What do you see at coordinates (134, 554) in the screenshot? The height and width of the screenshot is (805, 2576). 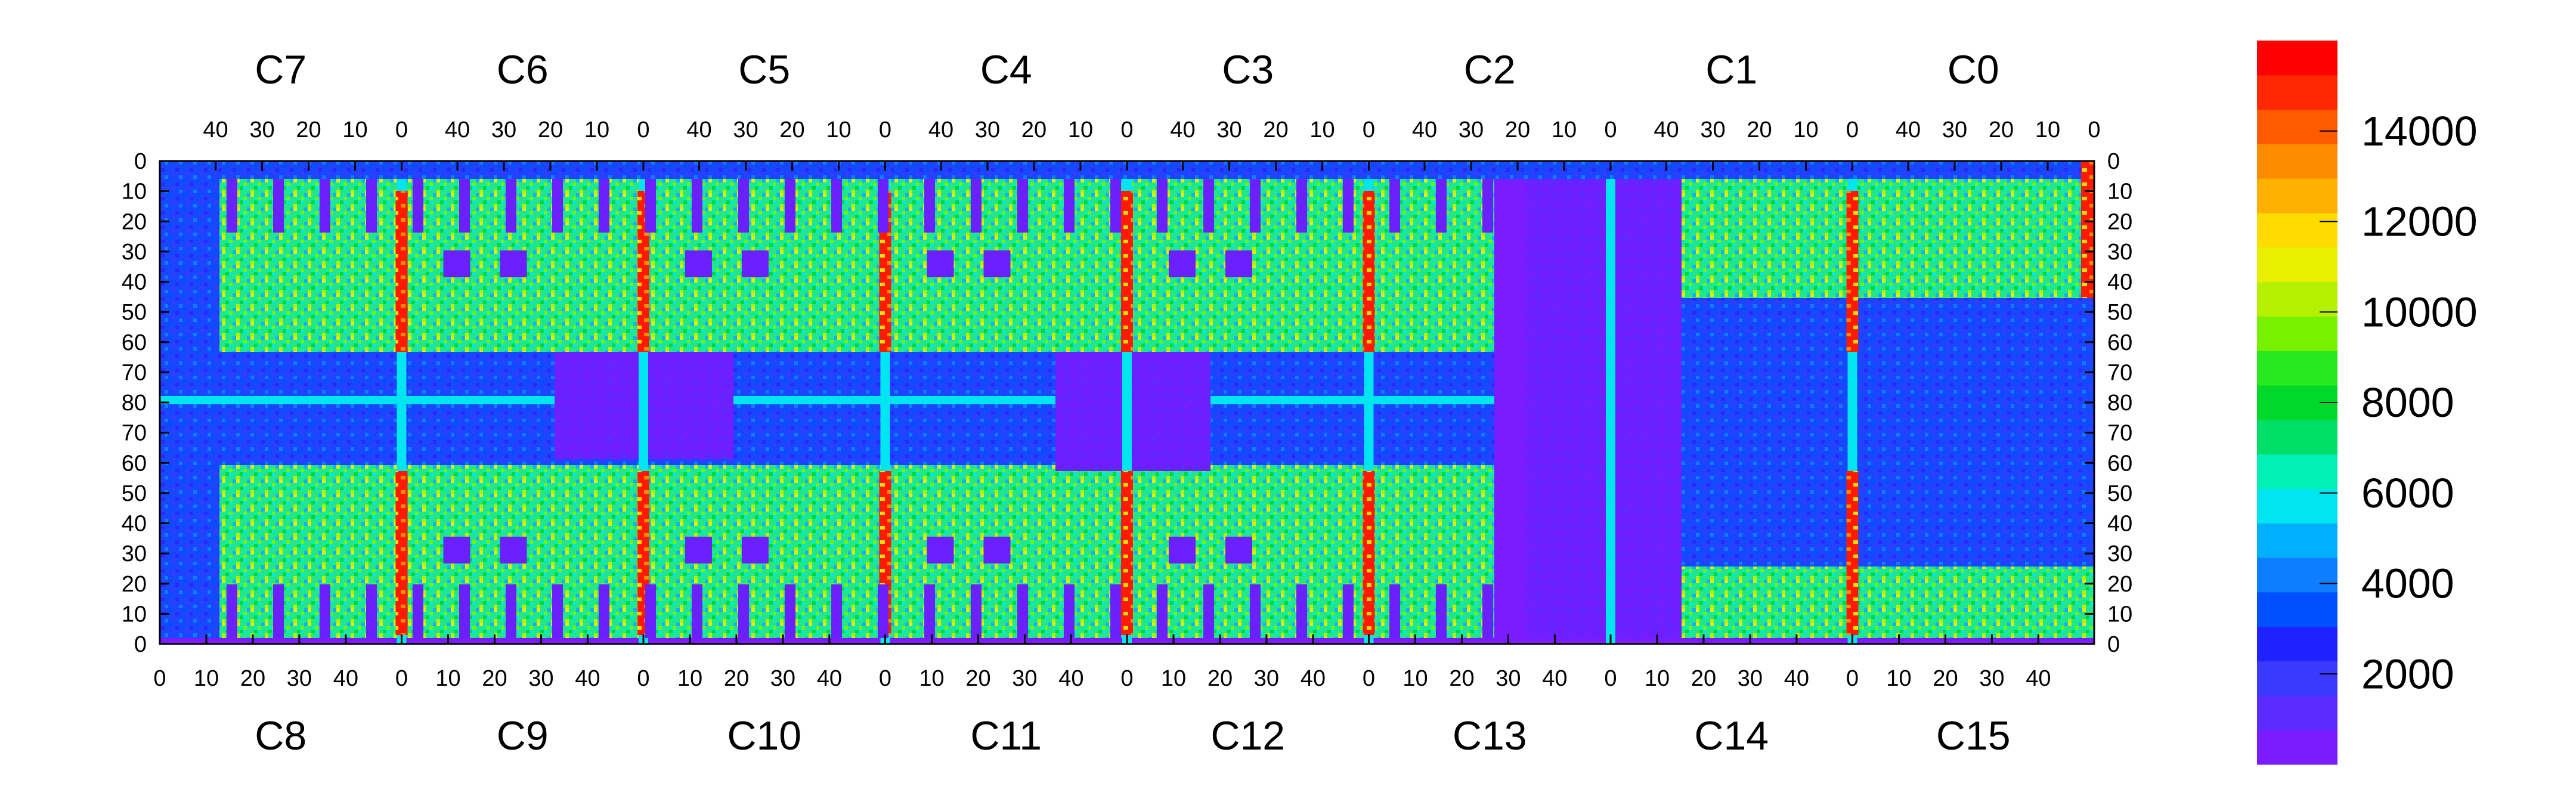 I see `left-tick-label: 30` at bounding box center [134, 554].